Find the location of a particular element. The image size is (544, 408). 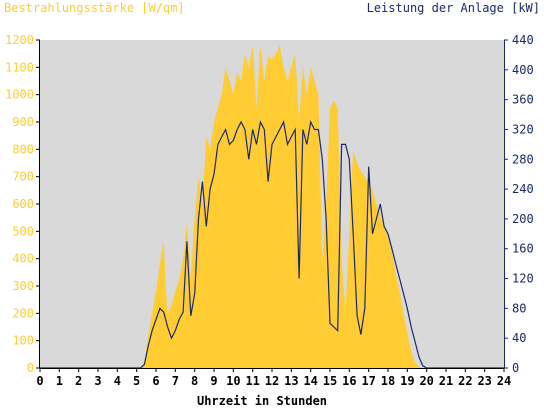

x-tick-label: 0 is located at coordinates (39, 381).